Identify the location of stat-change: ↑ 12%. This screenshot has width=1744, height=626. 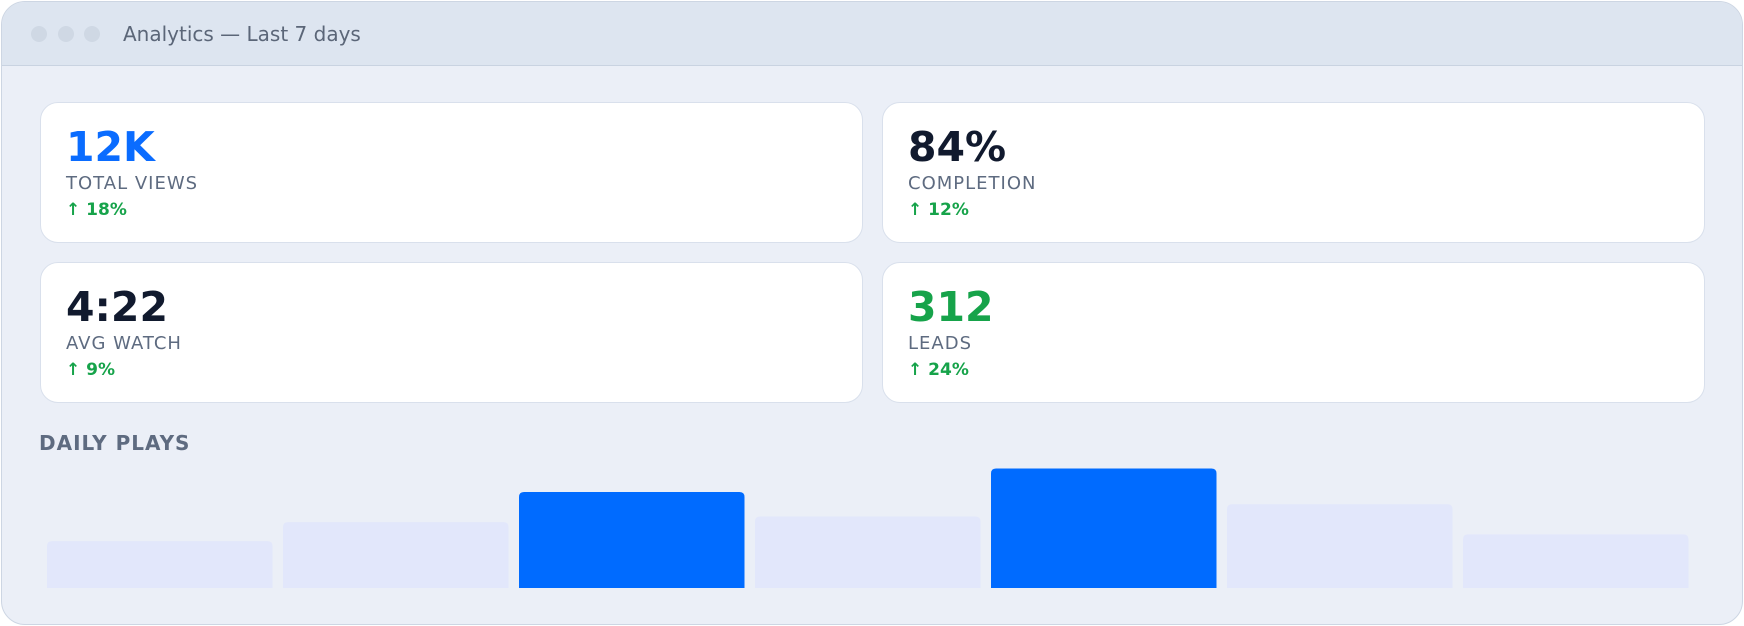
(938, 210).